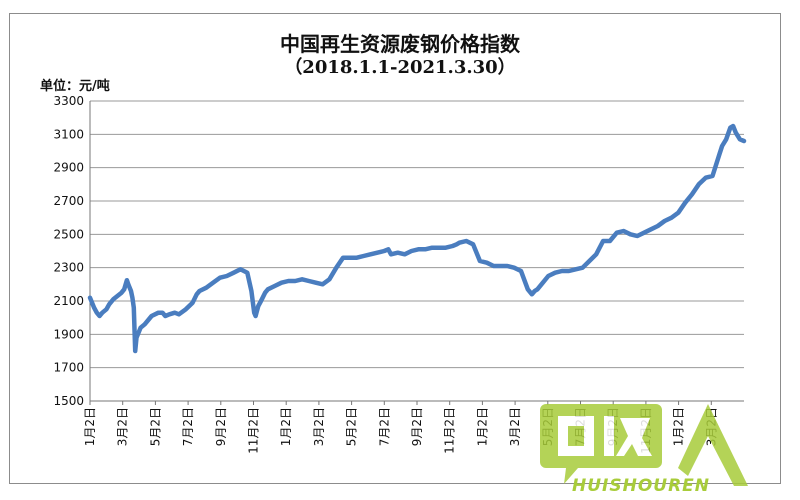 This screenshot has width=800, height=500. What do you see at coordinates (68, 401) in the screenshot?
I see `y-tick-label: 1500` at bounding box center [68, 401].